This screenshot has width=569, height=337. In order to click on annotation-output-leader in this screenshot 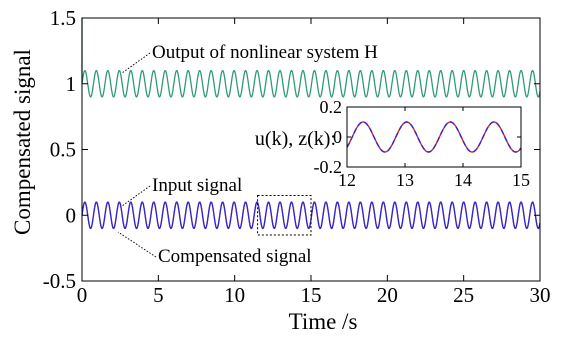, I will do `click(136, 63)`.